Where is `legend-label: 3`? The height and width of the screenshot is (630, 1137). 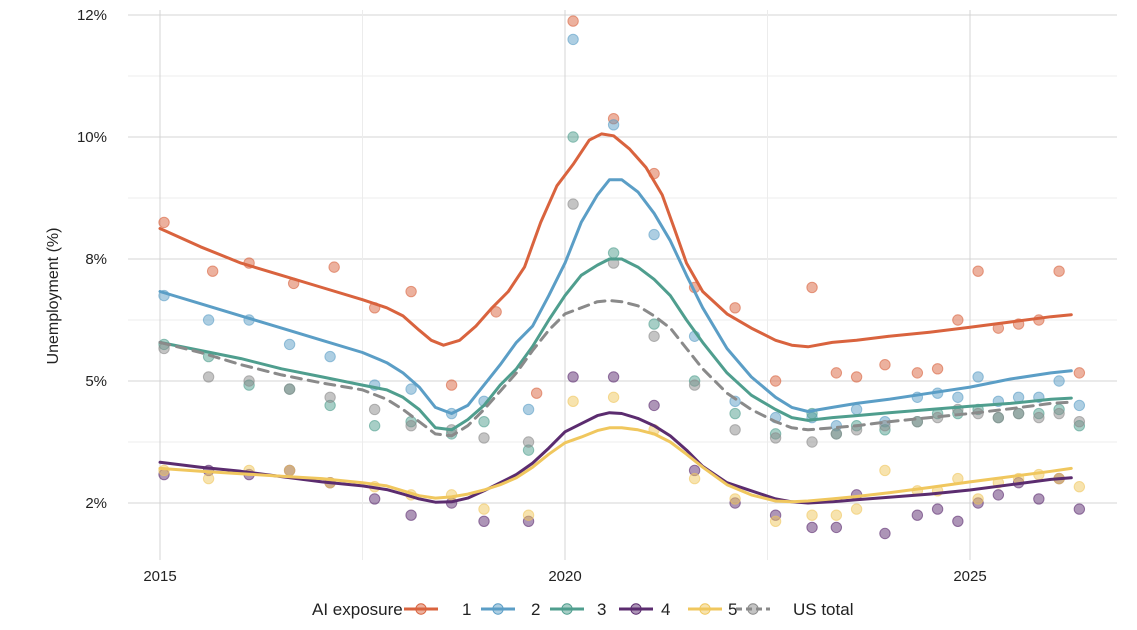 legend-label: 3 is located at coordinates (601, 609).